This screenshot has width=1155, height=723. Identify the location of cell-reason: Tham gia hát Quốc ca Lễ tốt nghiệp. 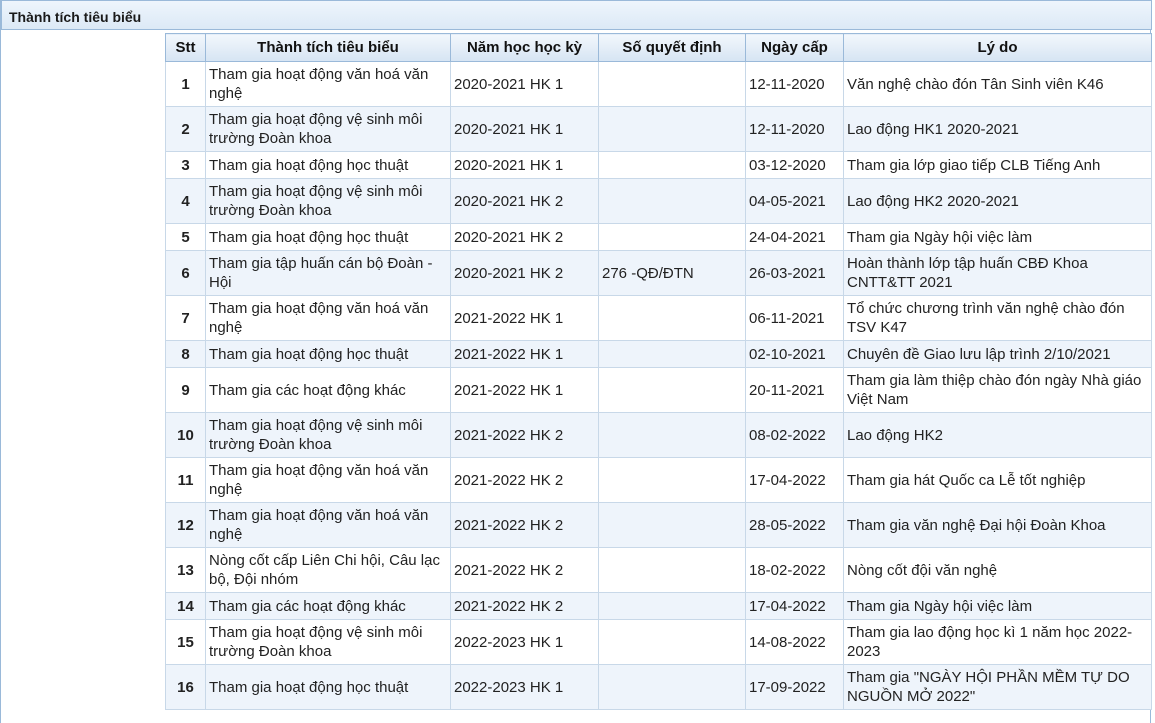
(997, 480).